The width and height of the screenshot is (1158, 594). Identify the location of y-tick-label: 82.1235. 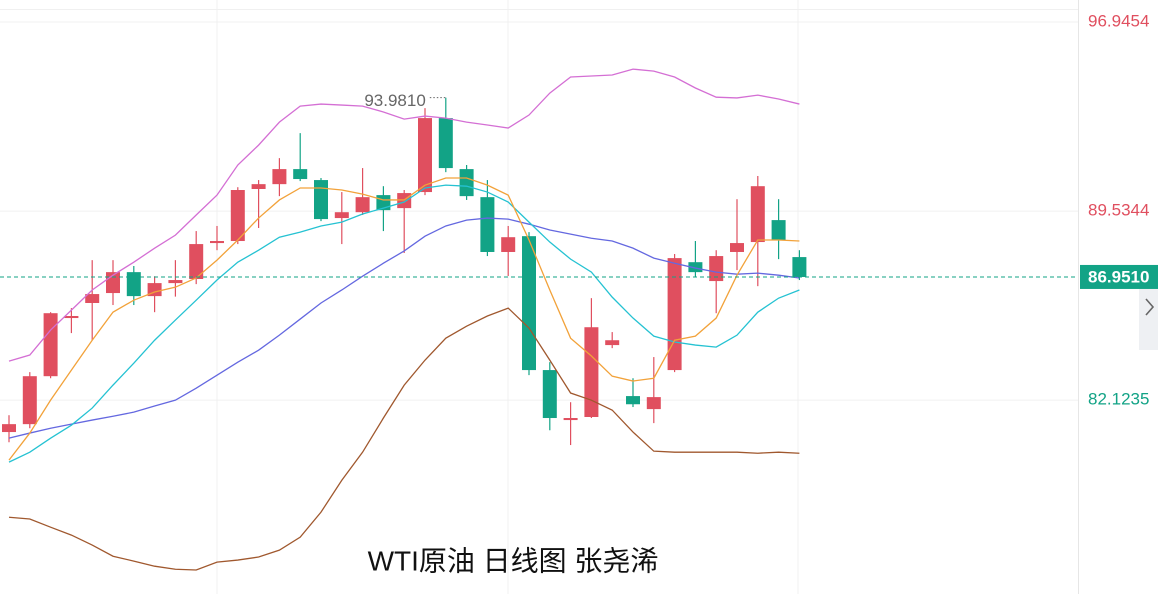
(1118, 399).